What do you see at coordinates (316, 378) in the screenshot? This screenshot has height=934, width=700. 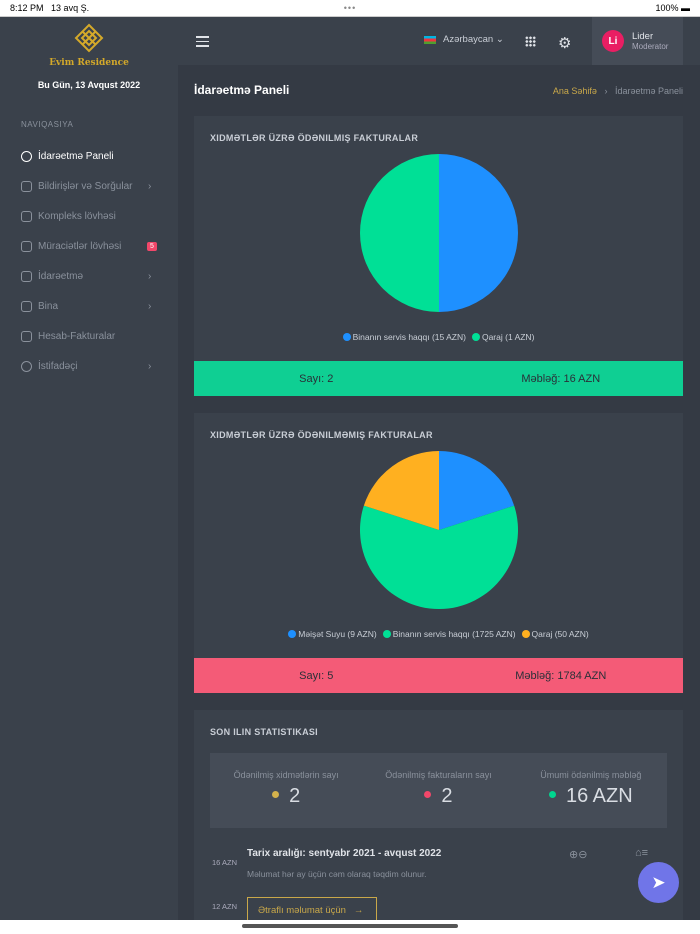 I see `paid-count: Sayı: 2` at bounding box center [316, 378].